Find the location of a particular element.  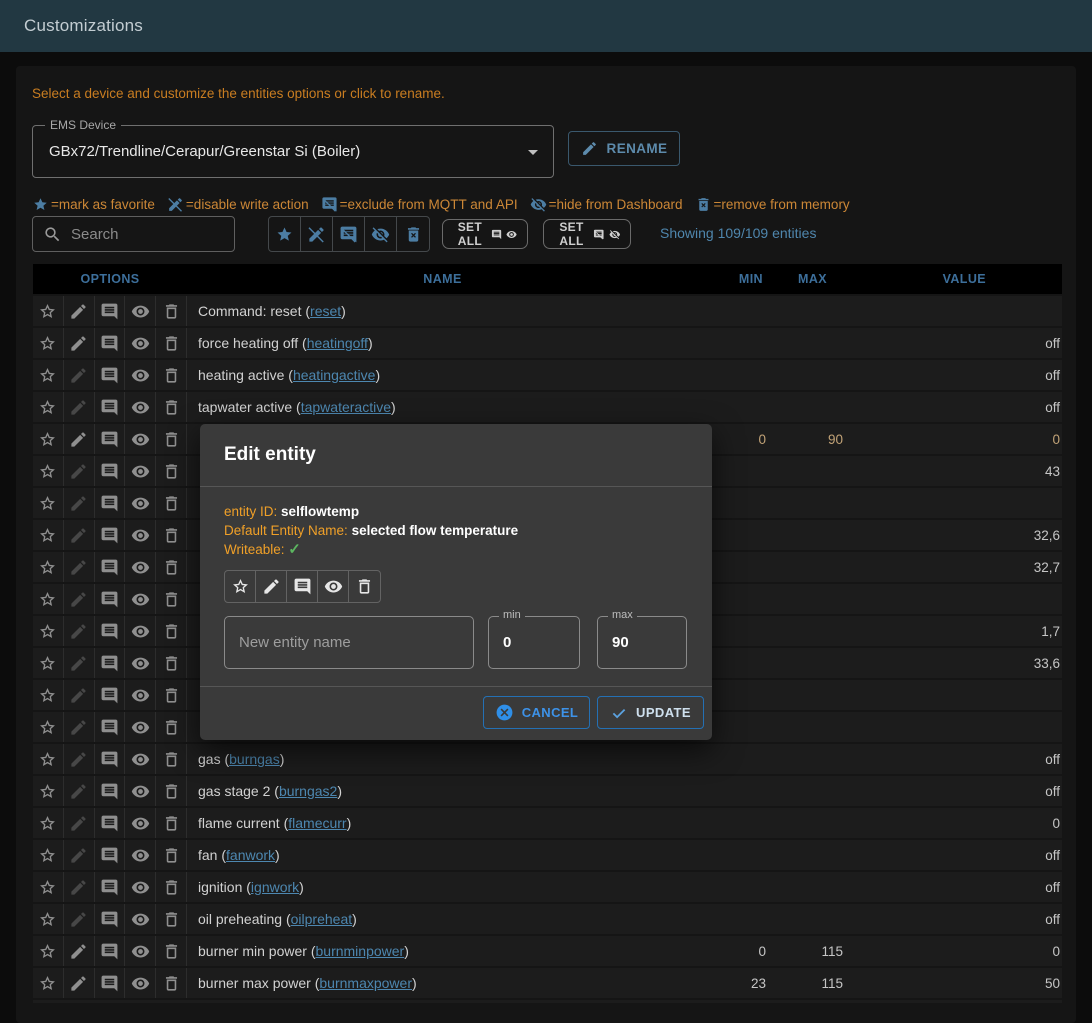

min-input is located at coordinates (534, 642).